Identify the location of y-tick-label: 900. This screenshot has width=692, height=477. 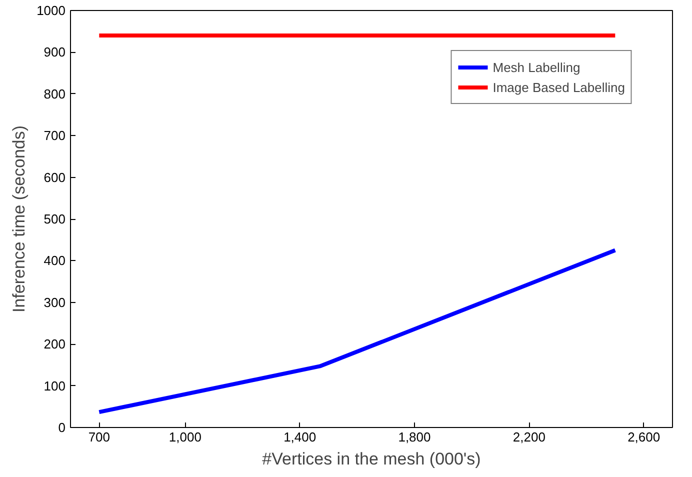
(55, 52).